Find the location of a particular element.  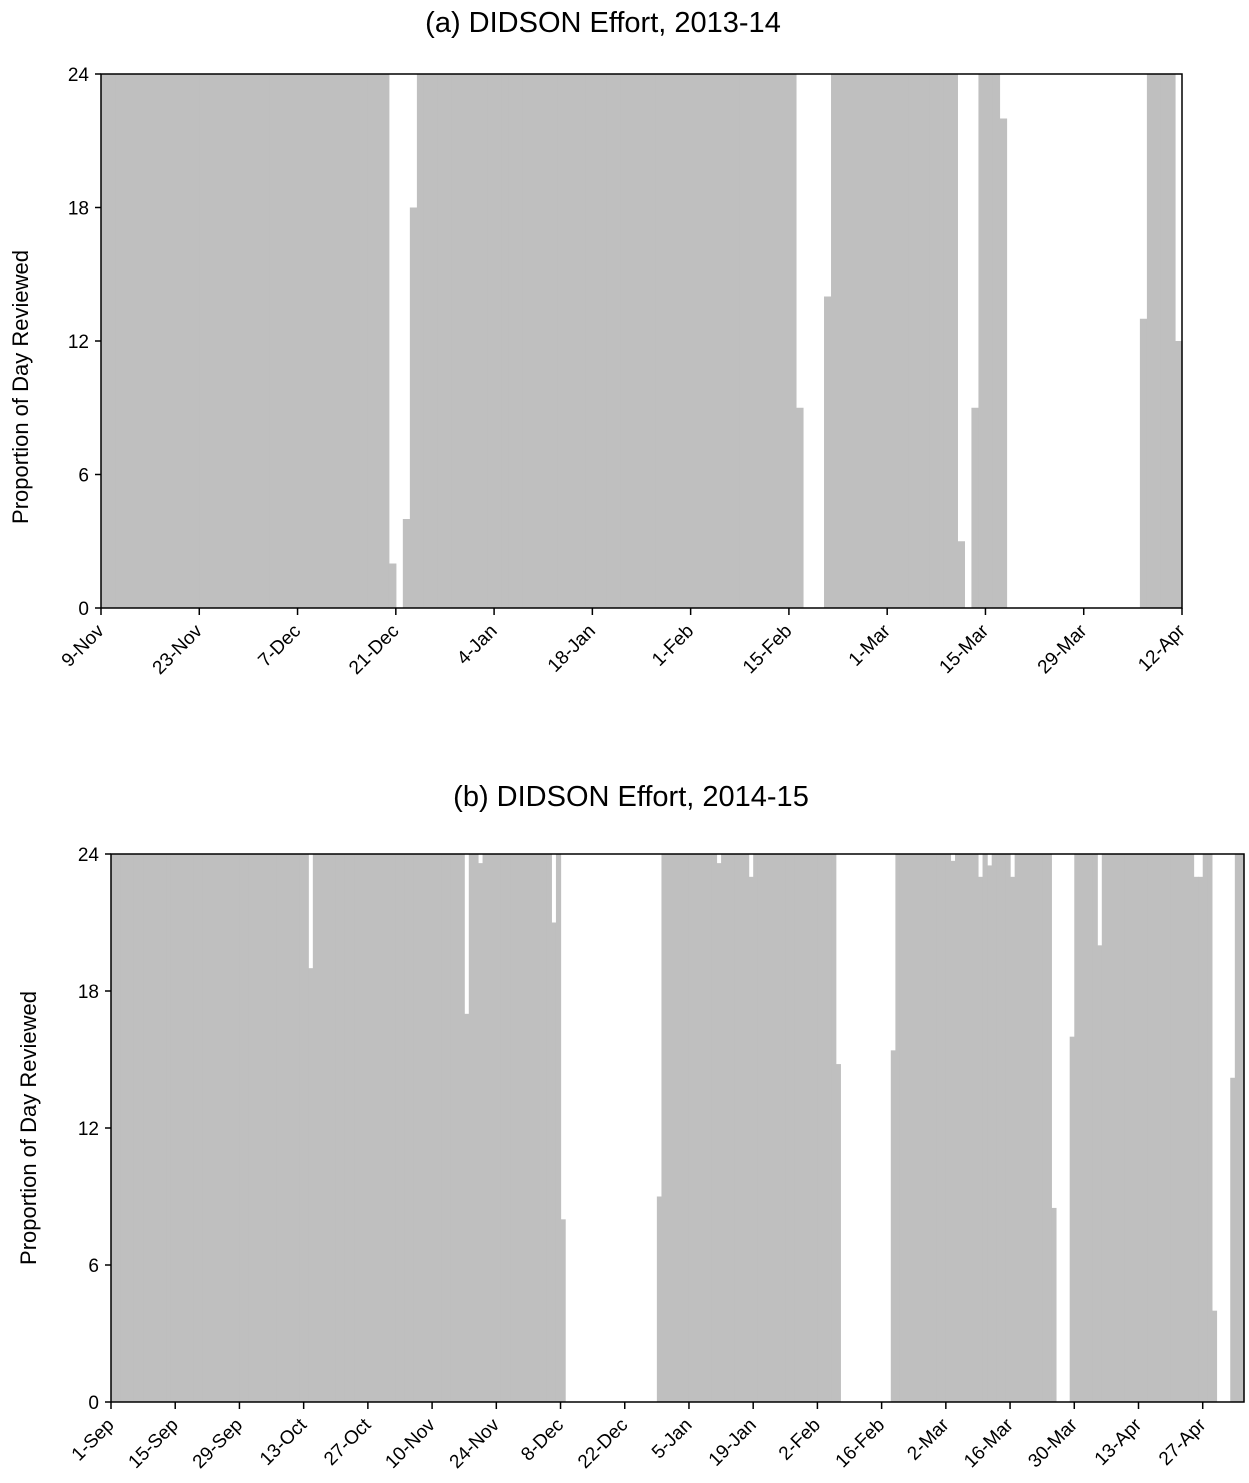

x-tick-label: 13-Apr is located at coordinates (1119, 1442).